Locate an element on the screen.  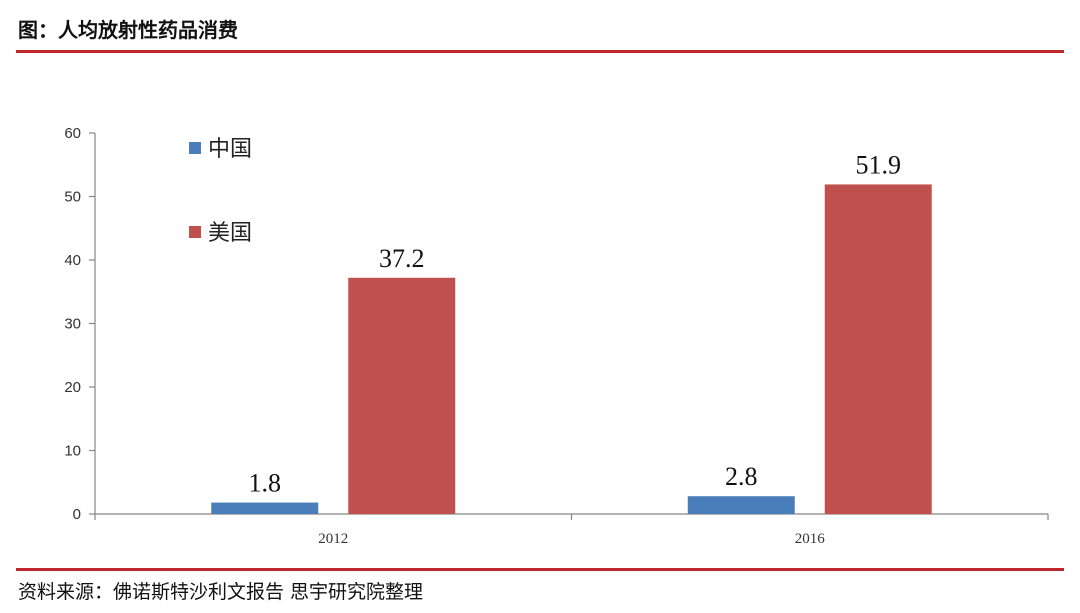
x-tick-label: 2012 is located at coordinates (333, 539).